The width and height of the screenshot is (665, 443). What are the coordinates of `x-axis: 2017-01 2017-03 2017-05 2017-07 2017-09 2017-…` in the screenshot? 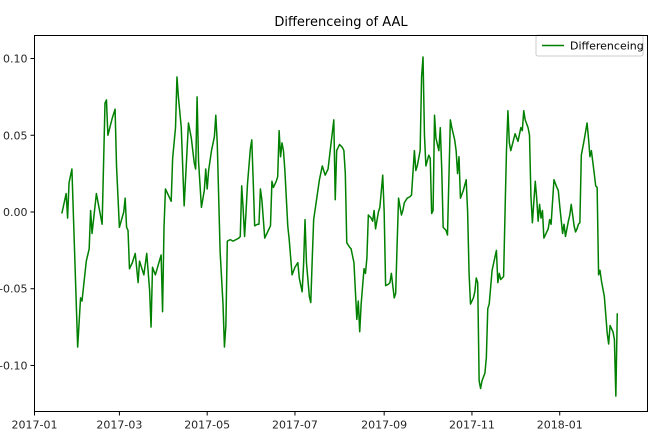 It's located at (297, 421).